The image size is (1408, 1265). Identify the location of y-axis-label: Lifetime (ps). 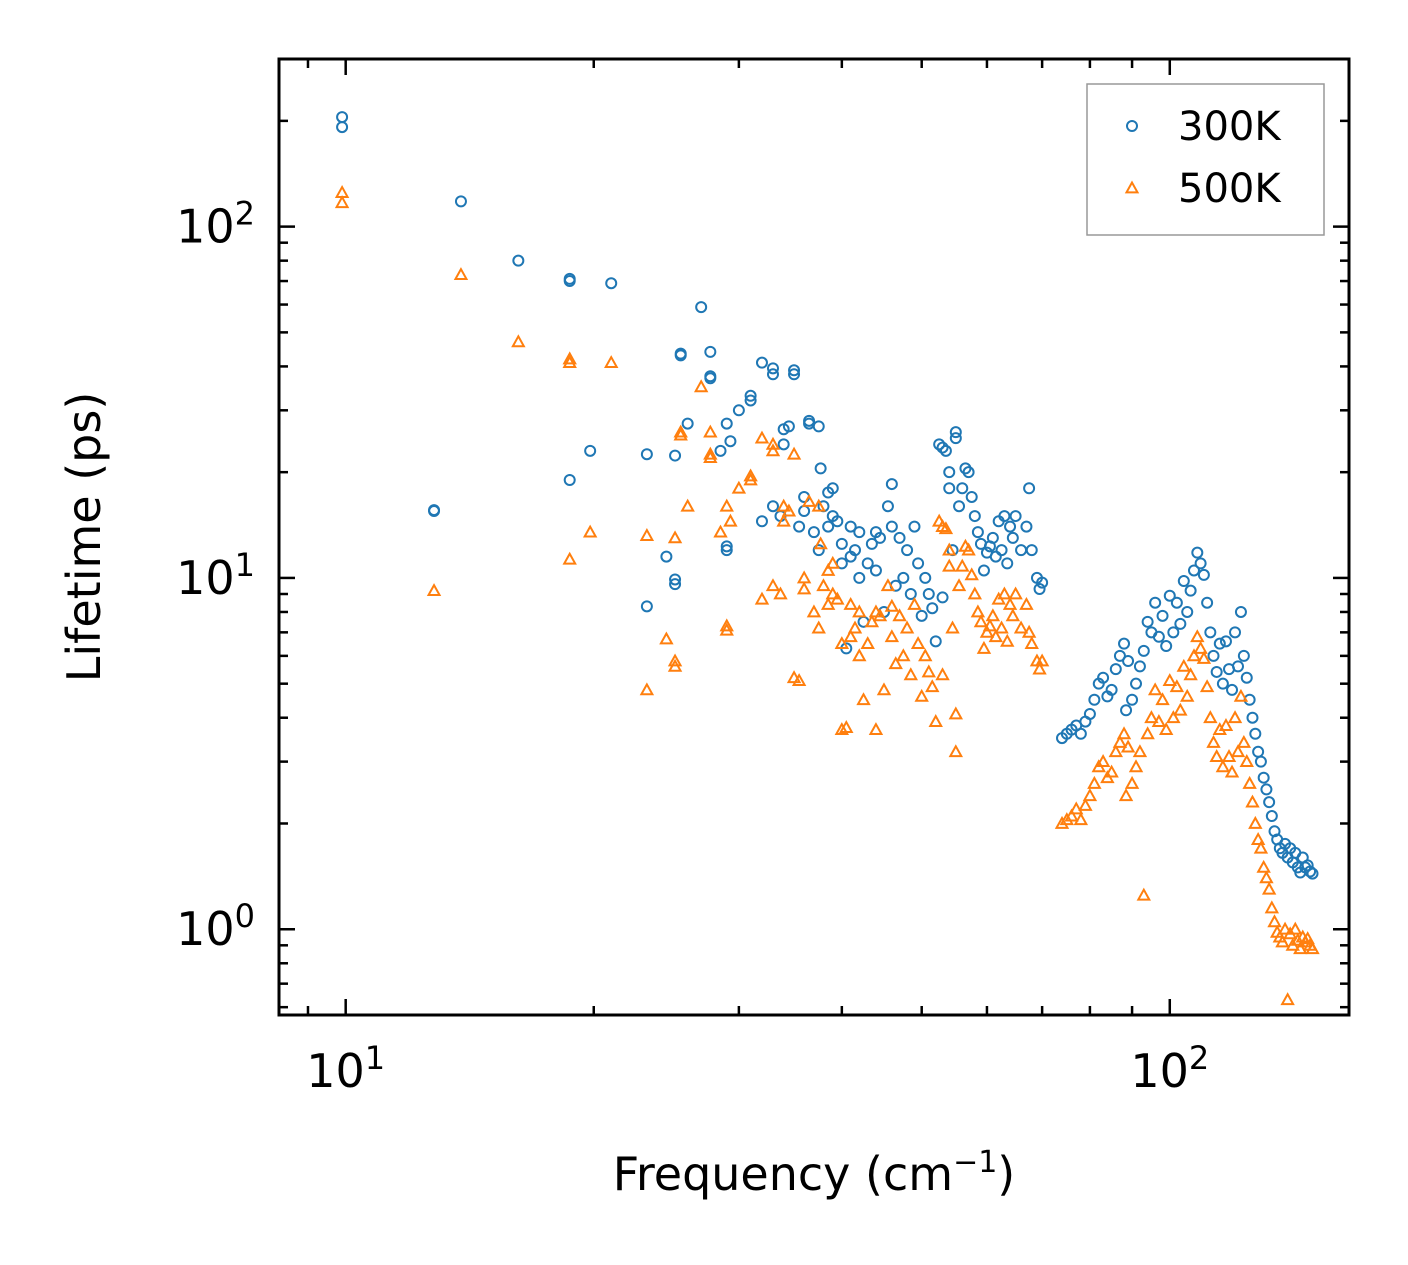
(84, 537).